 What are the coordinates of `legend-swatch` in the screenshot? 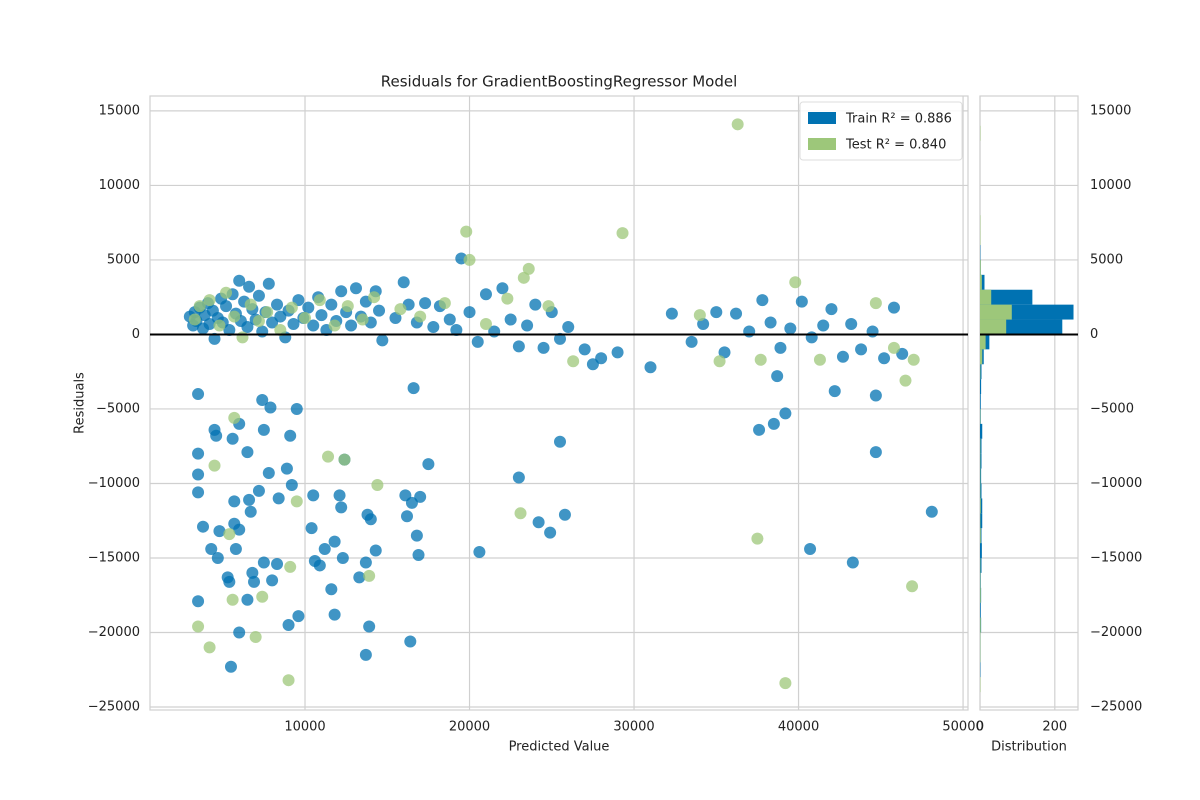 It's located at (822, 144).